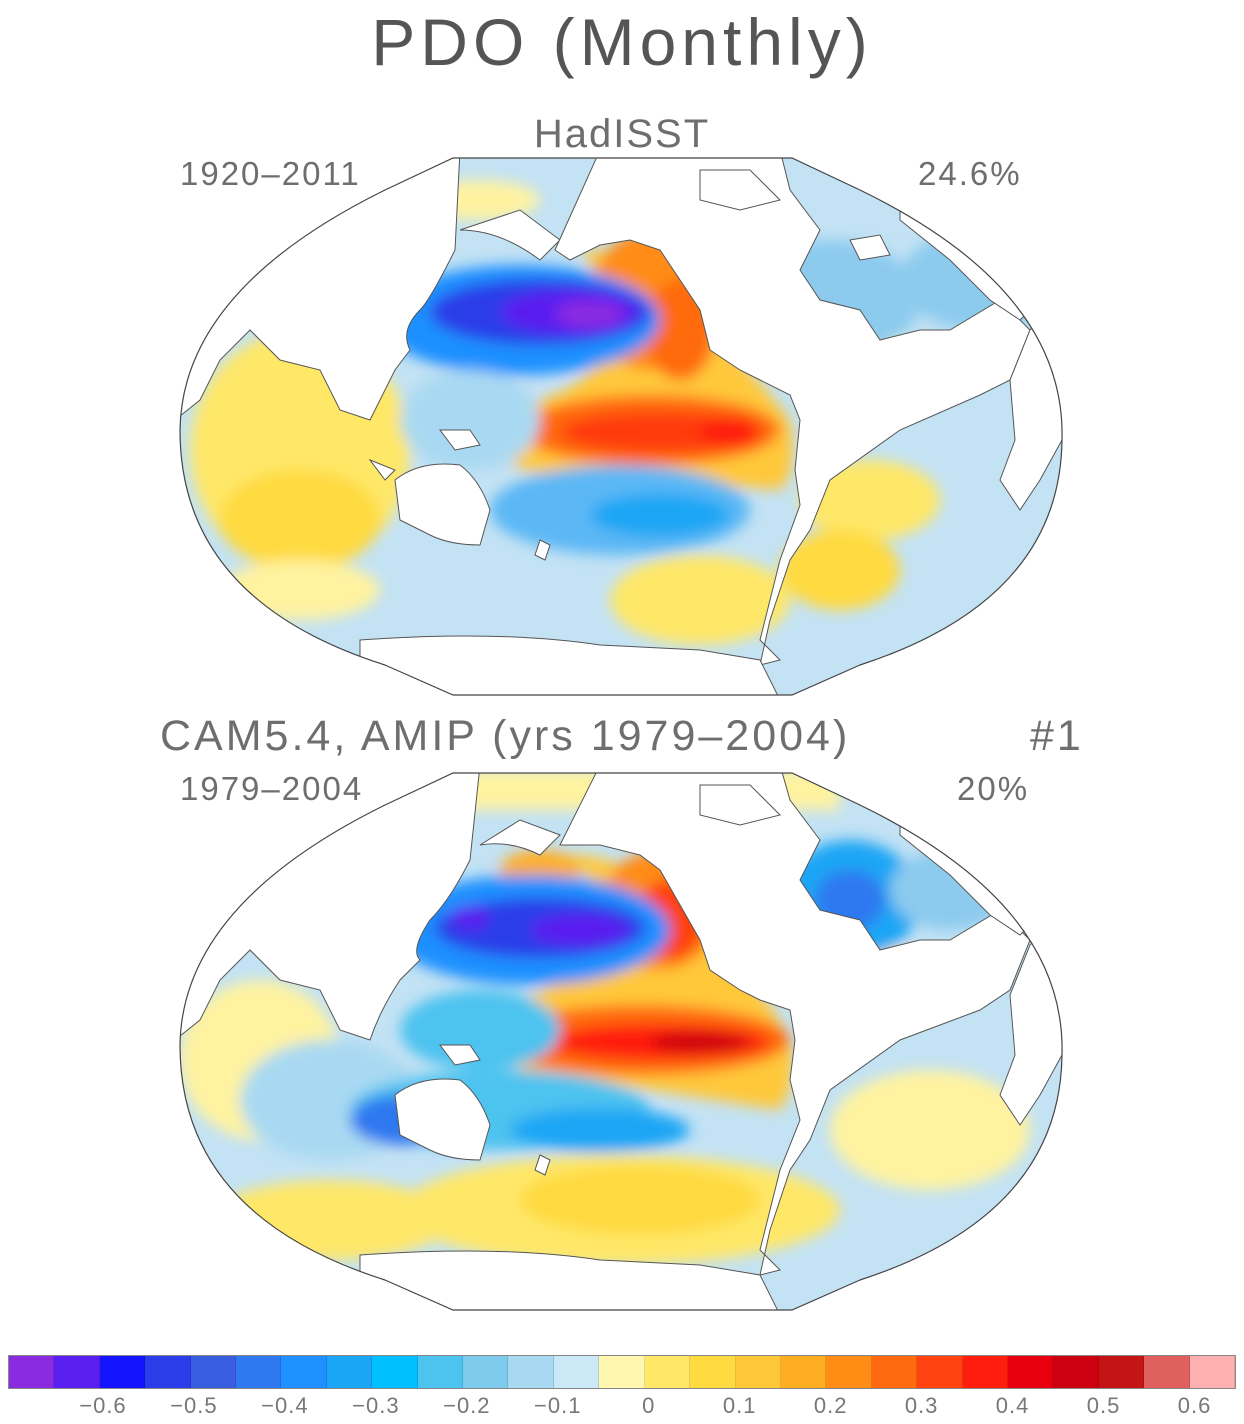  I want to click on colorbar-tick-label: 0.2, so click(830, 1405).